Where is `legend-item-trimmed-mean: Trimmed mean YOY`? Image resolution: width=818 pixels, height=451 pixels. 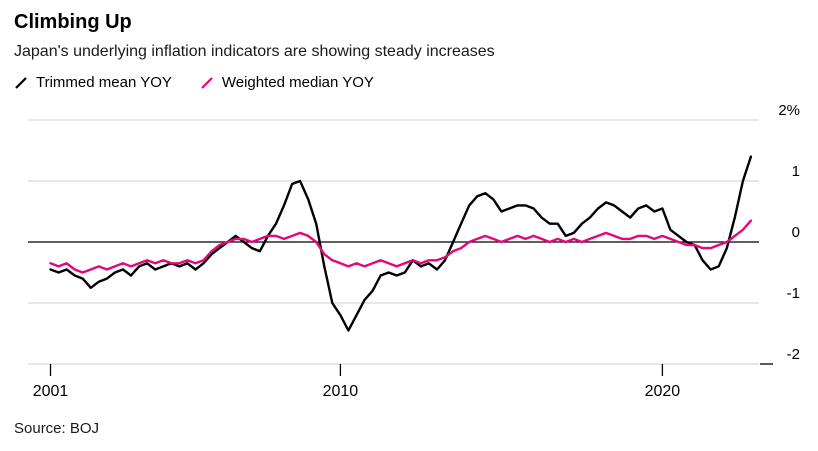 legend-item-trimmed-mean: Trimmed mean YOY is located at coordinates (93, 82).